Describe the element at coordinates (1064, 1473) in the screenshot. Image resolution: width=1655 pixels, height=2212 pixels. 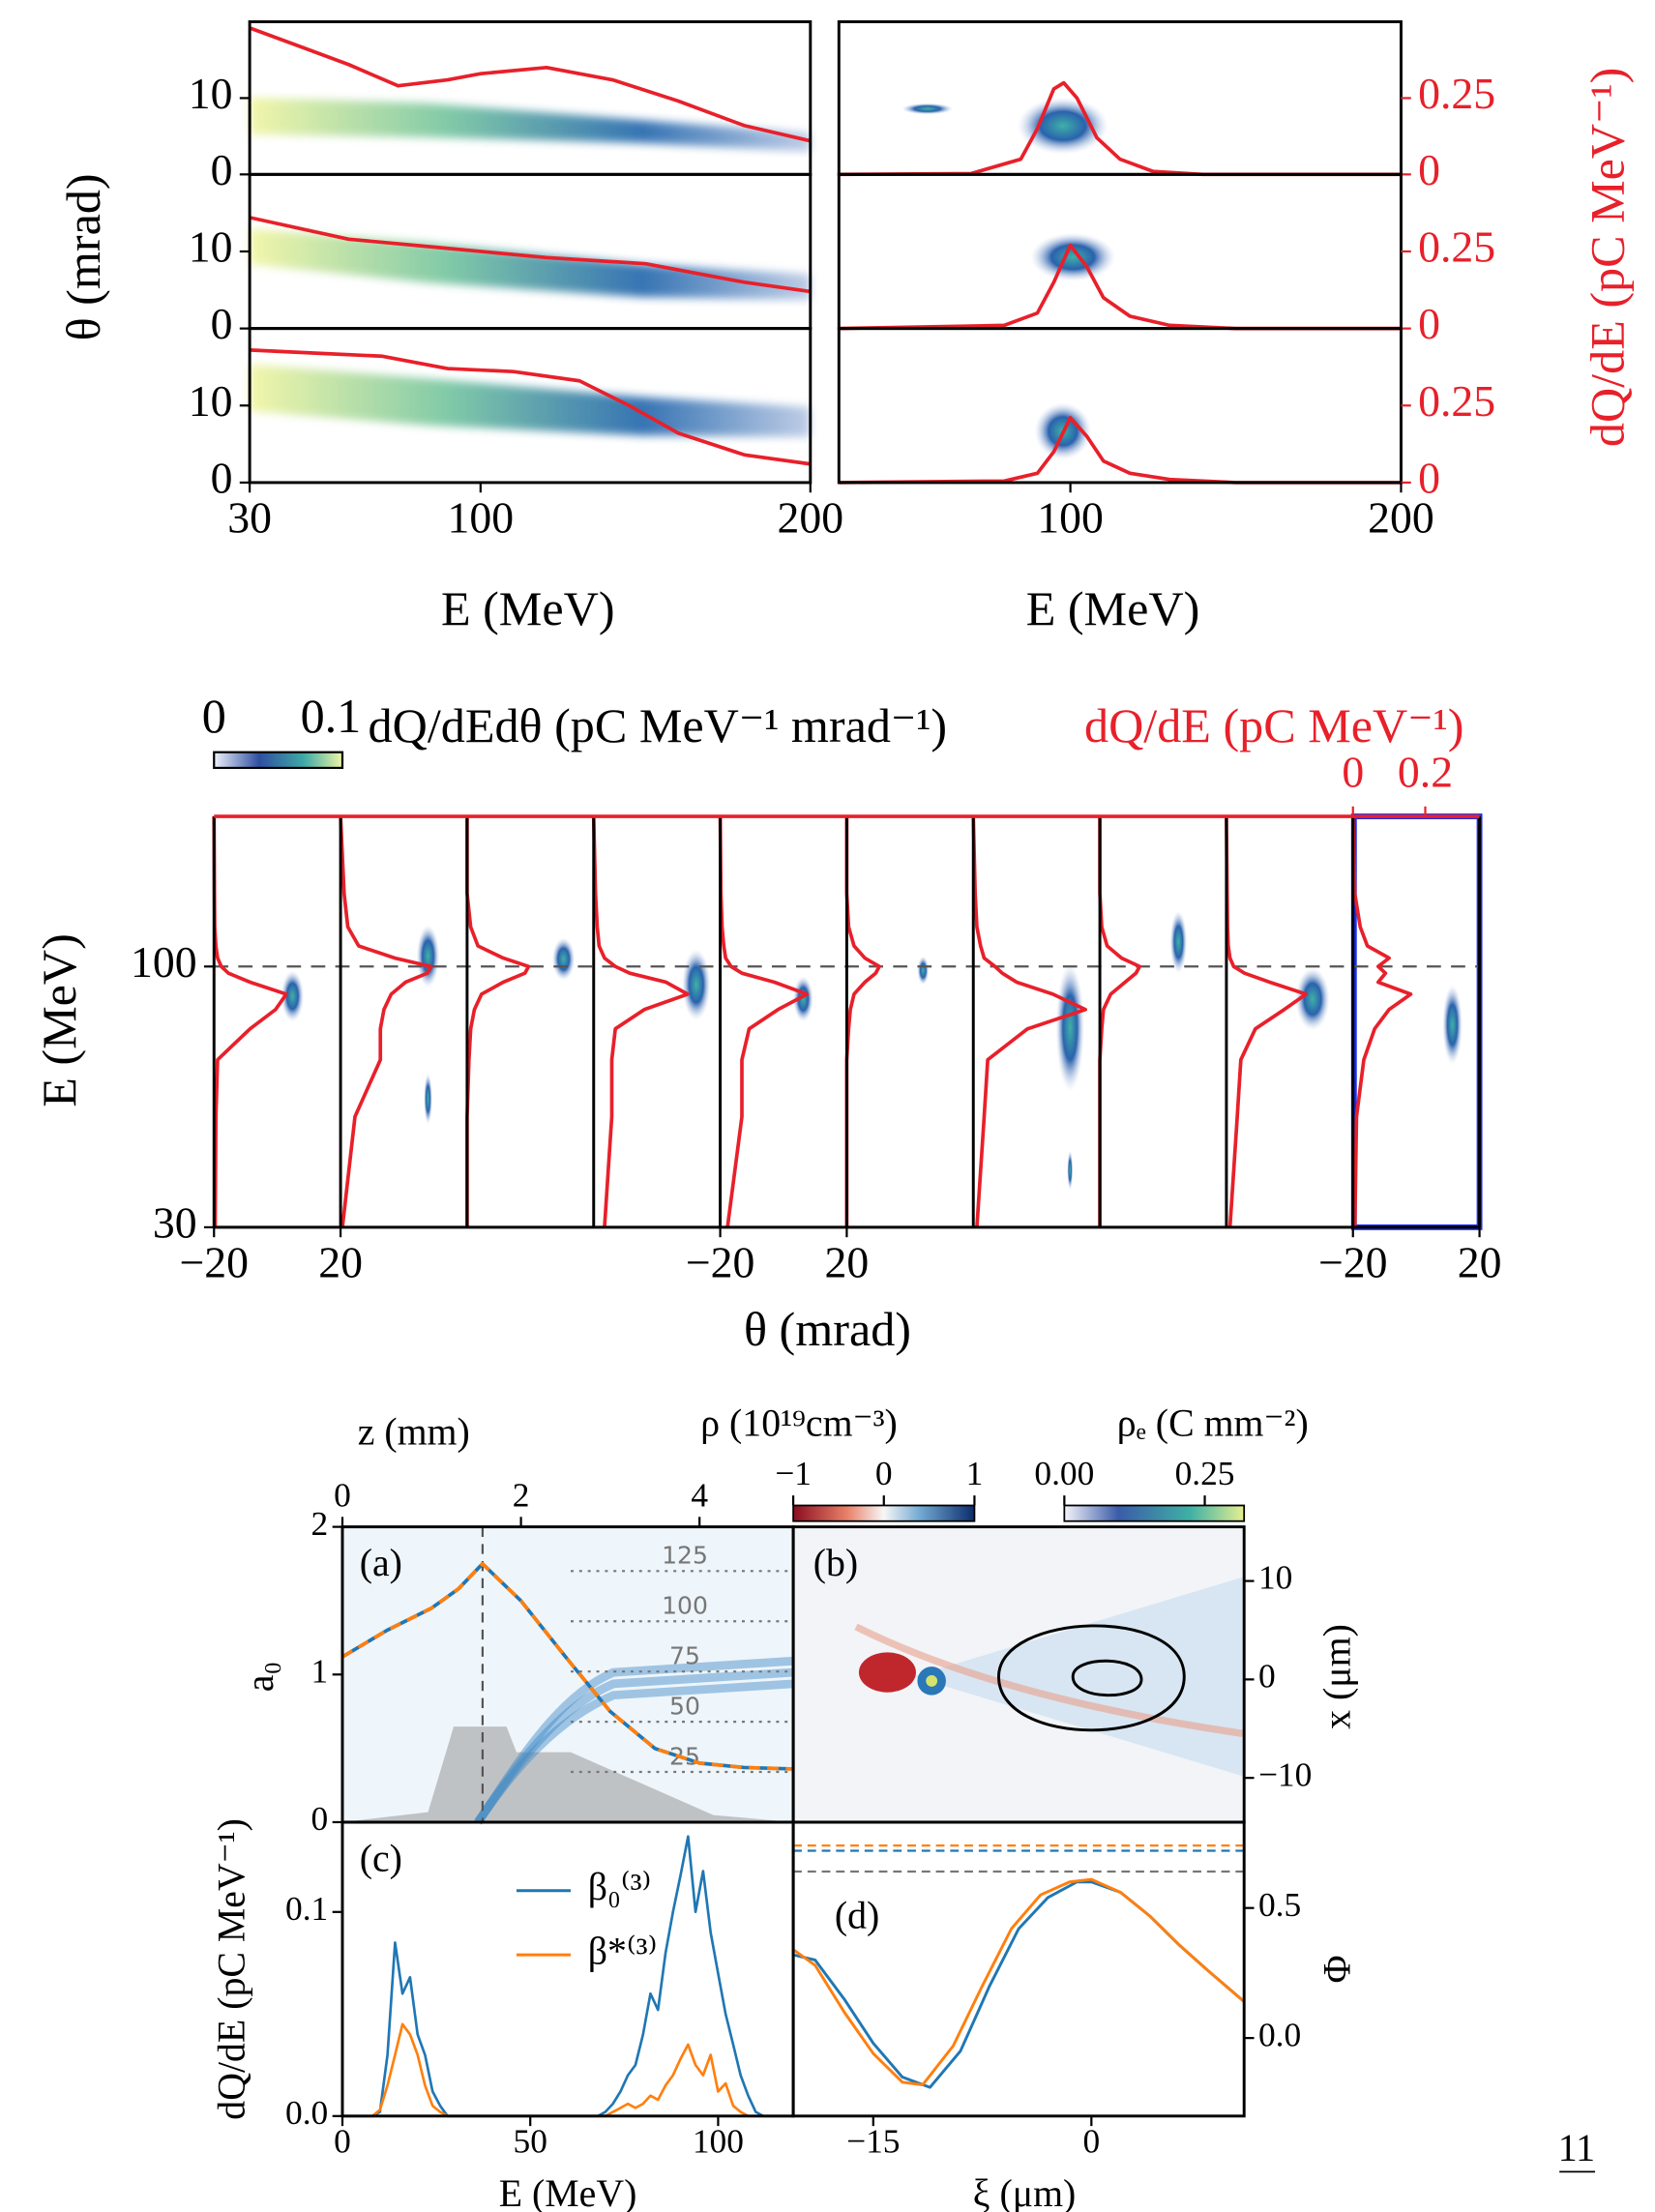
I see `tick-label: 0.00` at that location.